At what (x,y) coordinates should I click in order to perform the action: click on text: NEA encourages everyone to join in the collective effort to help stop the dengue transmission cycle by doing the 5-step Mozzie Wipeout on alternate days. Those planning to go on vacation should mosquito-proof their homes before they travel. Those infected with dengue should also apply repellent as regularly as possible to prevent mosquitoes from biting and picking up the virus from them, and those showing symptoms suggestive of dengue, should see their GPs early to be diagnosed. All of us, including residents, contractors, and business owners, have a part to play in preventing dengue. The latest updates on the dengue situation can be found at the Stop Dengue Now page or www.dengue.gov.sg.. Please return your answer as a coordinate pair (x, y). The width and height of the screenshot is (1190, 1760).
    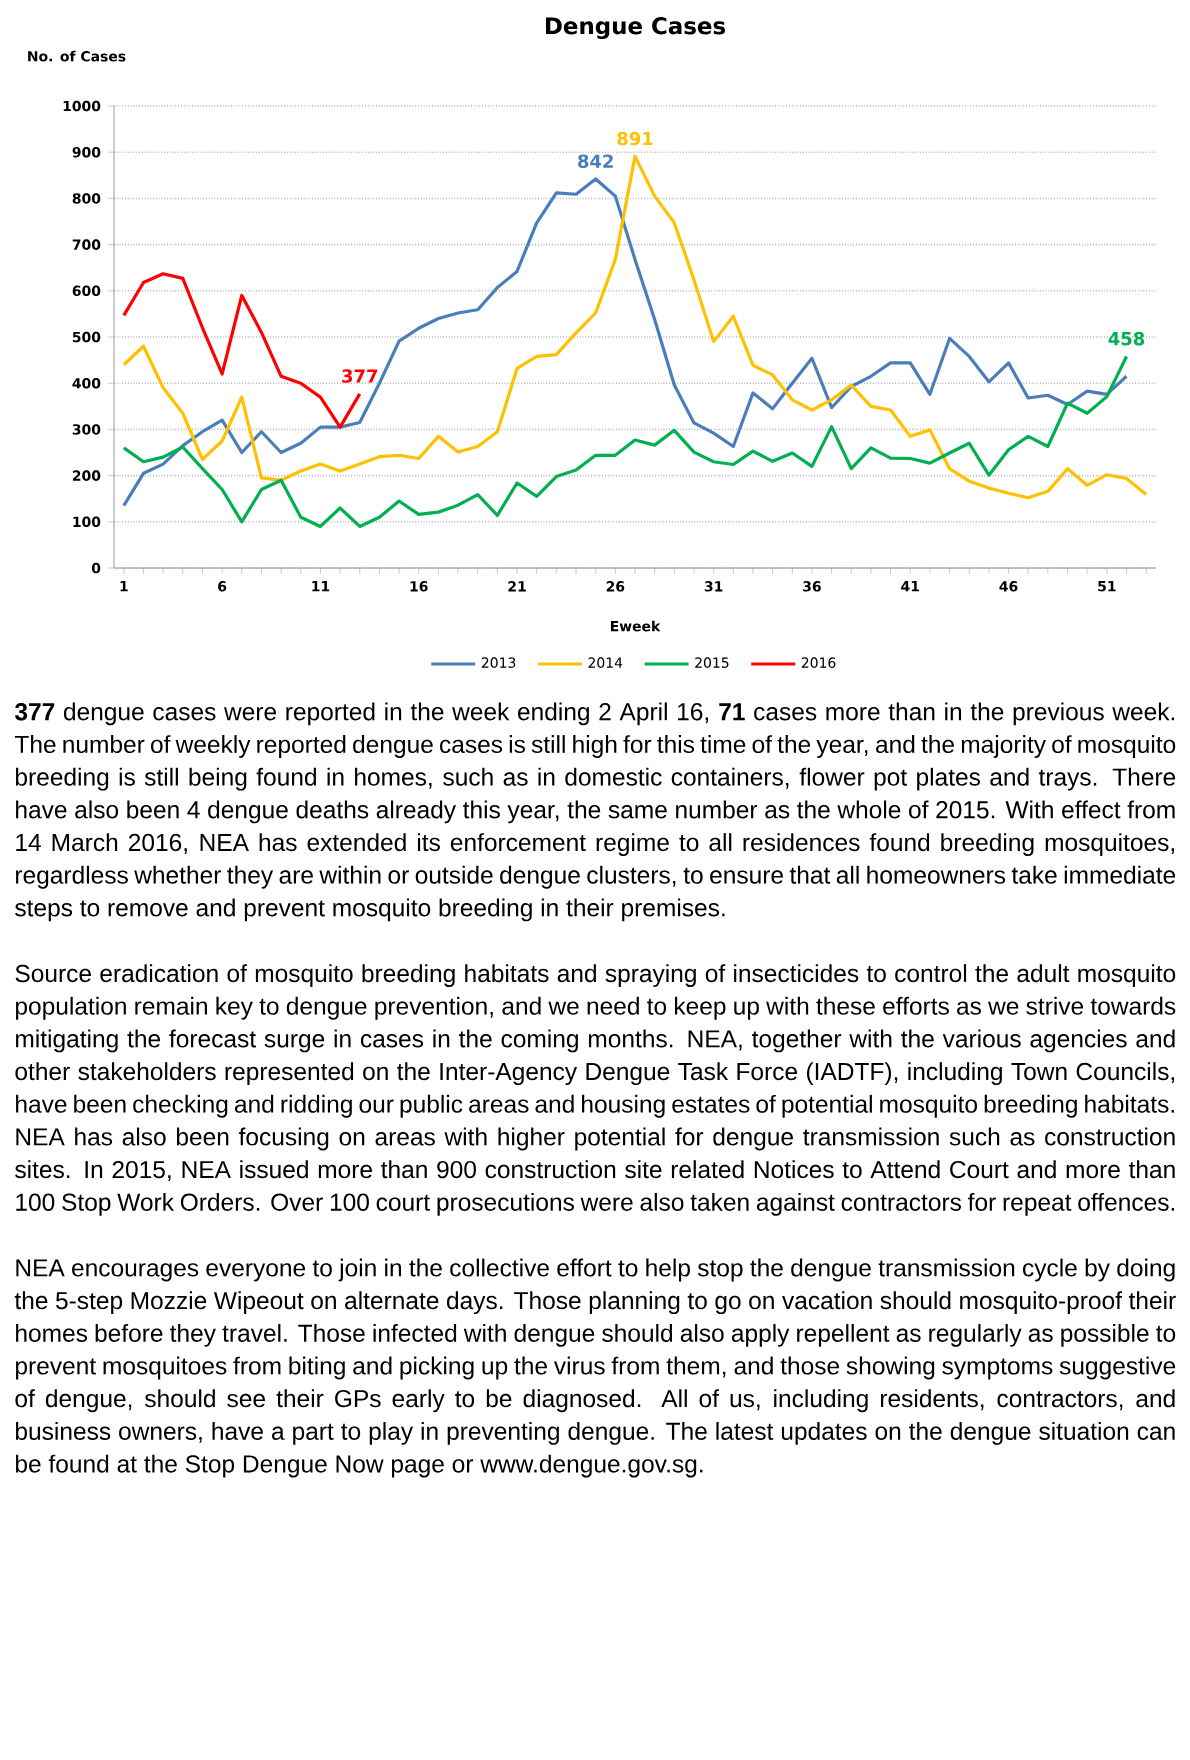
    Looking at the image, I should click on (595, 1368).